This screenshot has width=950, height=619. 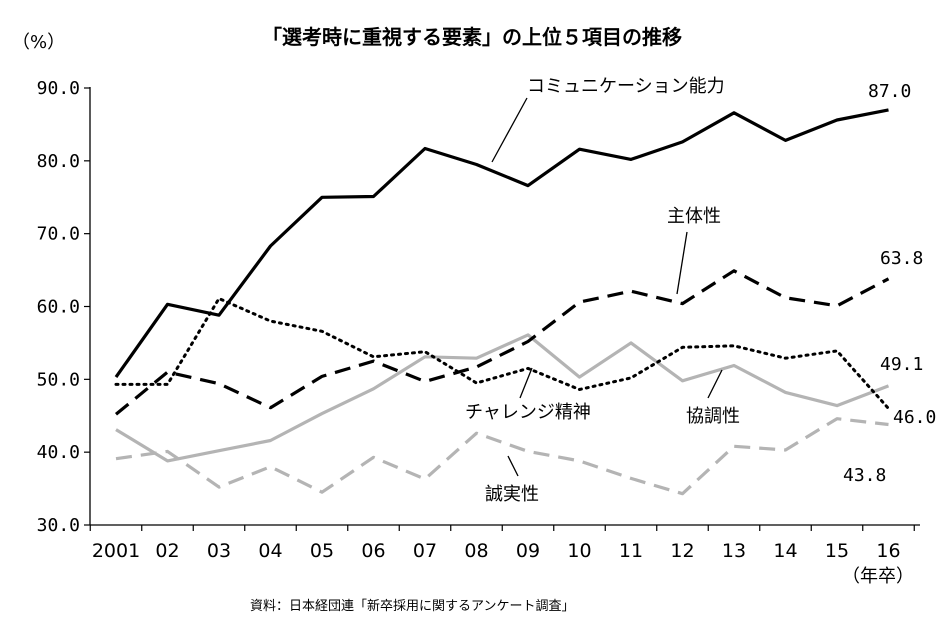 I want to click on end-value-shutaisei: 63.8, so click(x=901, y=258).